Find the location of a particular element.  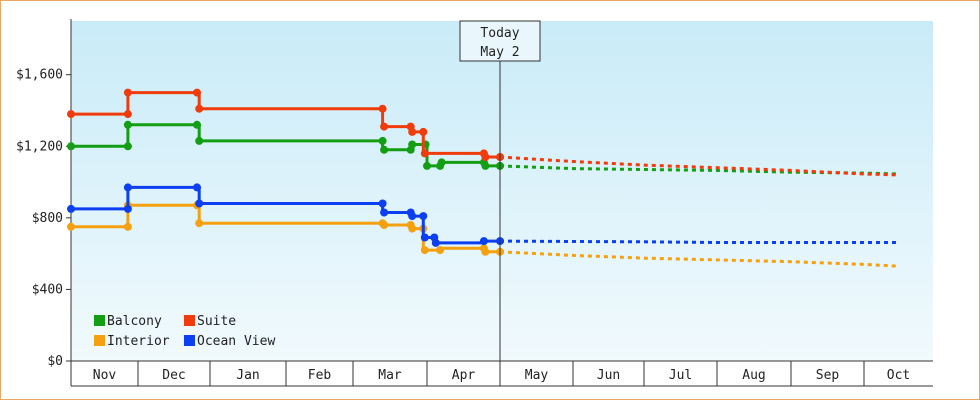

series-balcony is located at coordinates (483, 148).